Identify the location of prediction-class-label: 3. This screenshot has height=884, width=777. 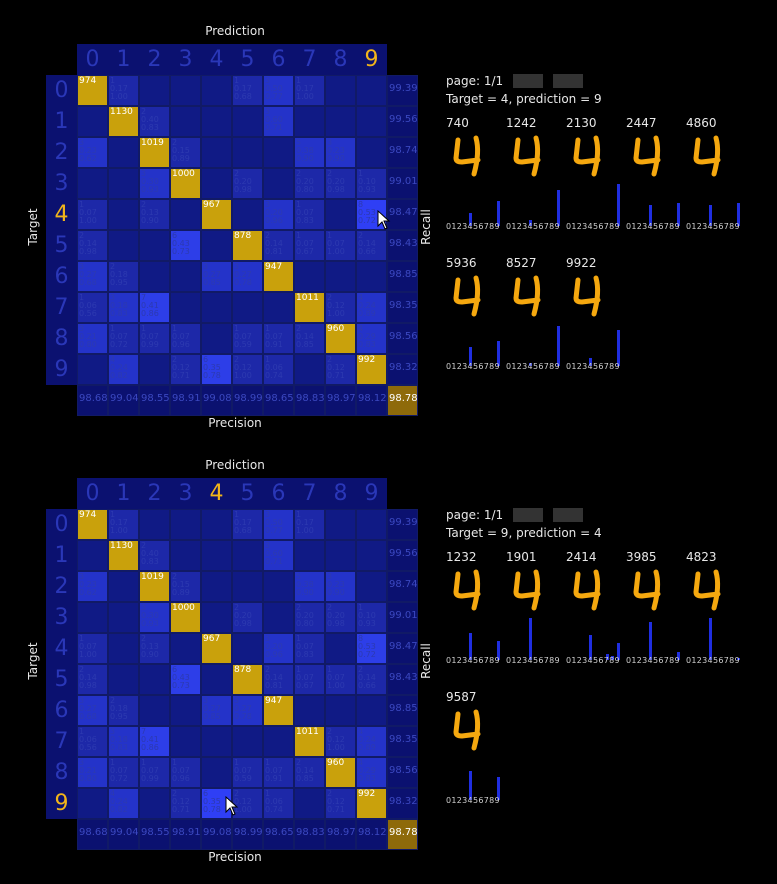
(185, 493).